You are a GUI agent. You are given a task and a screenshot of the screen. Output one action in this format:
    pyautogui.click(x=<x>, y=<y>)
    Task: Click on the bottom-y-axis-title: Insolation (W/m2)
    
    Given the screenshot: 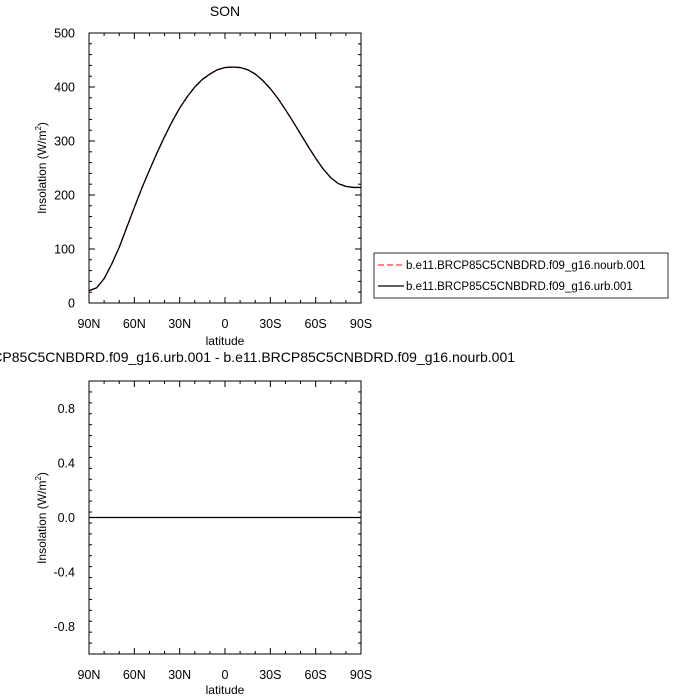 What is the action you would take?
    pyautogui.click(x=41, y=518)
    